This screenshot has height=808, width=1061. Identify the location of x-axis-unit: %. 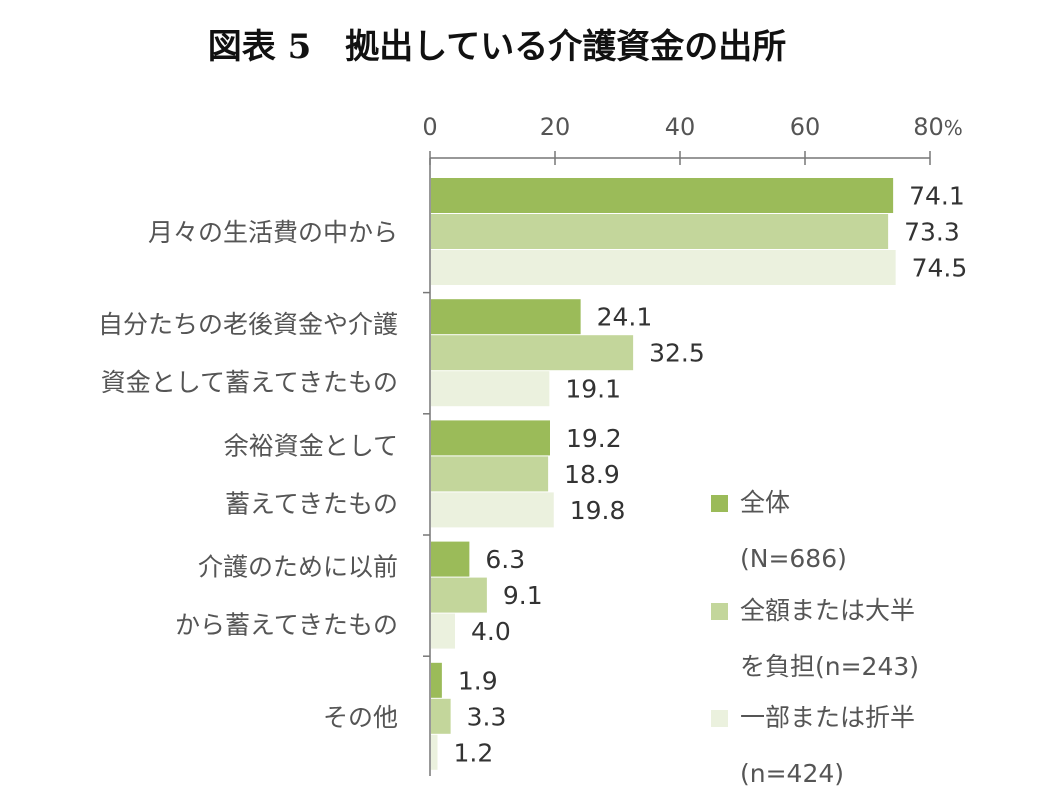
(953, 128).